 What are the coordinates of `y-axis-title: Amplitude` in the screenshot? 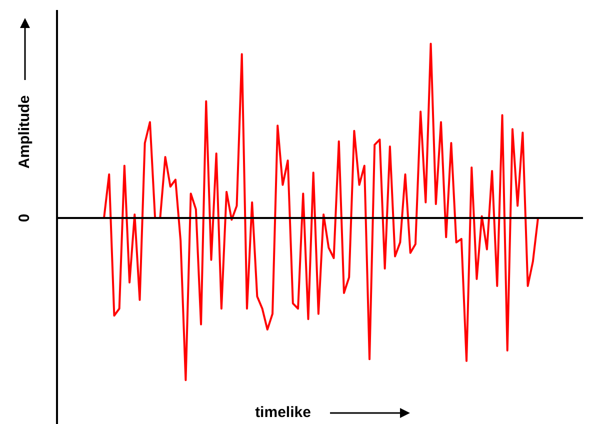 It's located at (25, 132).